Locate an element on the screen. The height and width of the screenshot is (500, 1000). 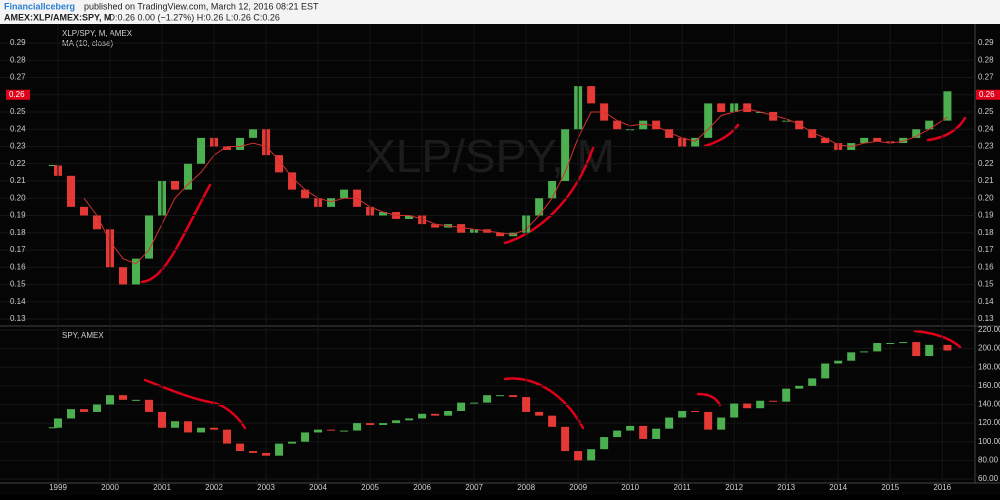
y-tick-label: 220.00 is located at coordinates (989, 329).